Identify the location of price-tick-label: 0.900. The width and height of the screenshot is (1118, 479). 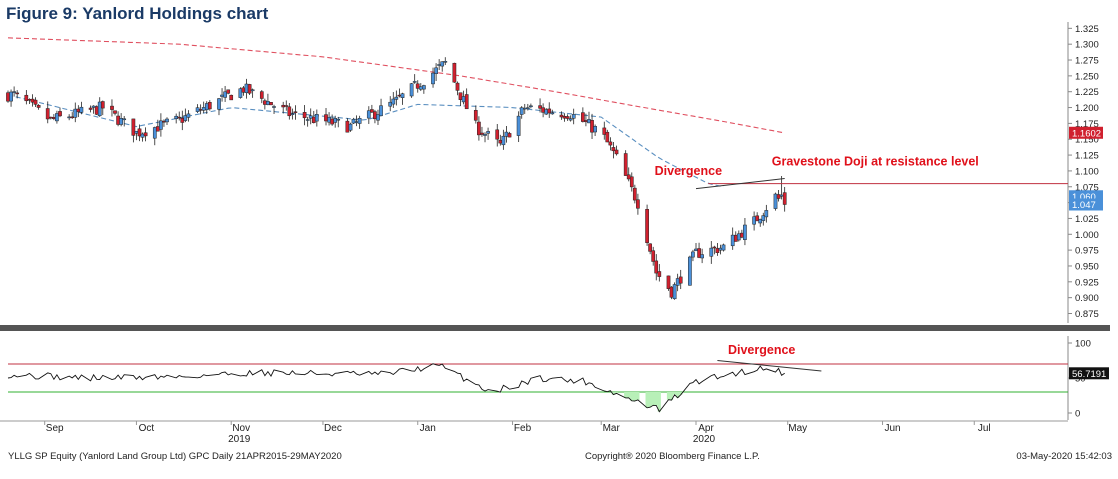
(1087, 298).